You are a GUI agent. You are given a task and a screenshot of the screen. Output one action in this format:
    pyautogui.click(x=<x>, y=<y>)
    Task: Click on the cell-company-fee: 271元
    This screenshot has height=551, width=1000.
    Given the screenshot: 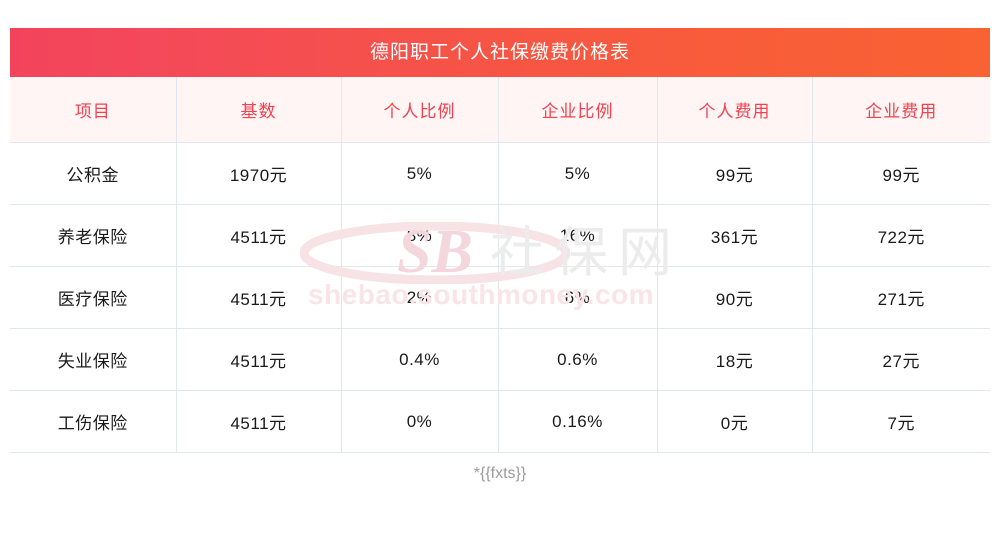 What is the action you would take?
    pyautogui.click(x=901, y=297)
    